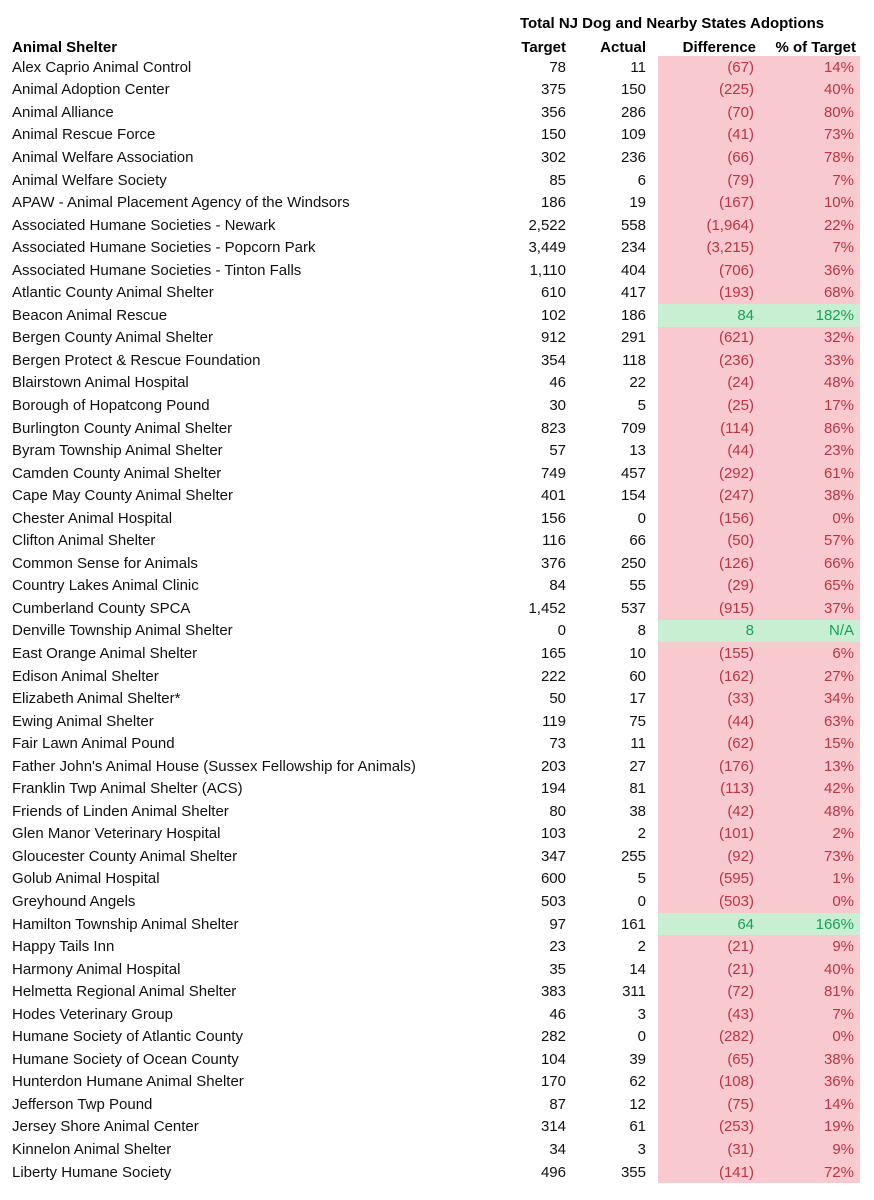 The width and height of the screenshot is (874, 1200). Describe the element at coordinates (709, 1104) in the screenshot. I see `difference-cell: (75)` at that location.